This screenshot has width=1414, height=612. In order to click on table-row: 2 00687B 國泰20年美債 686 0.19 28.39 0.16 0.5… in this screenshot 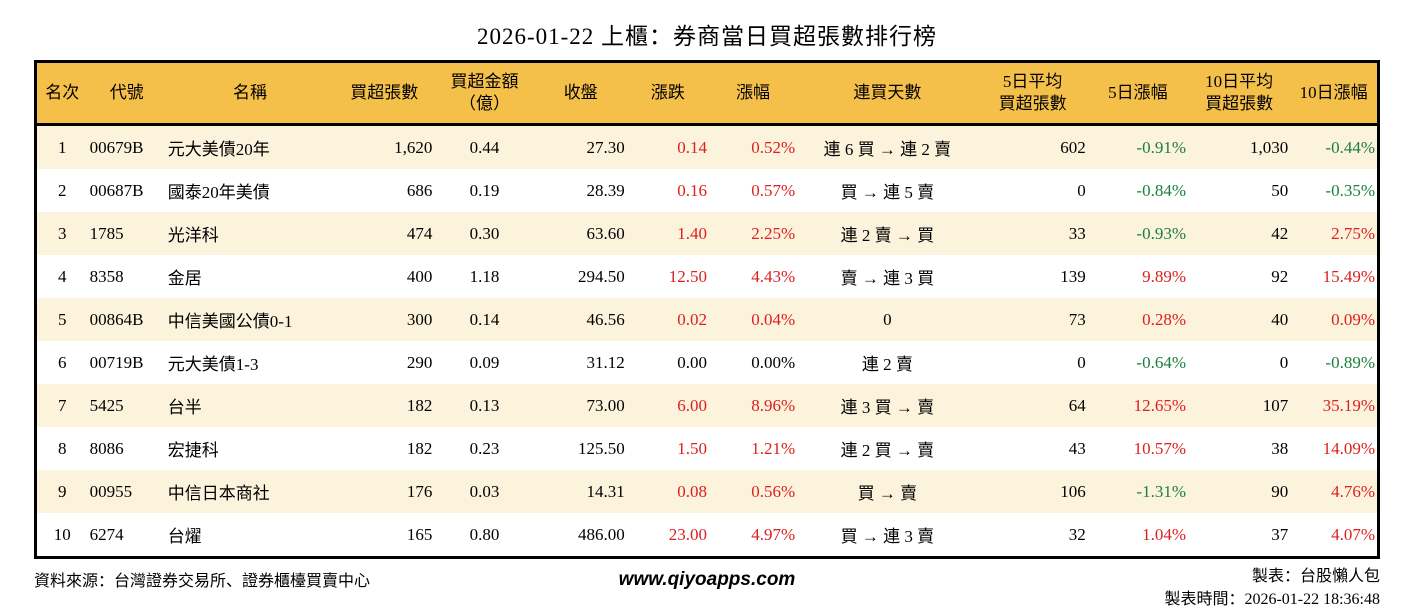, I will do `click(707, 190)`.